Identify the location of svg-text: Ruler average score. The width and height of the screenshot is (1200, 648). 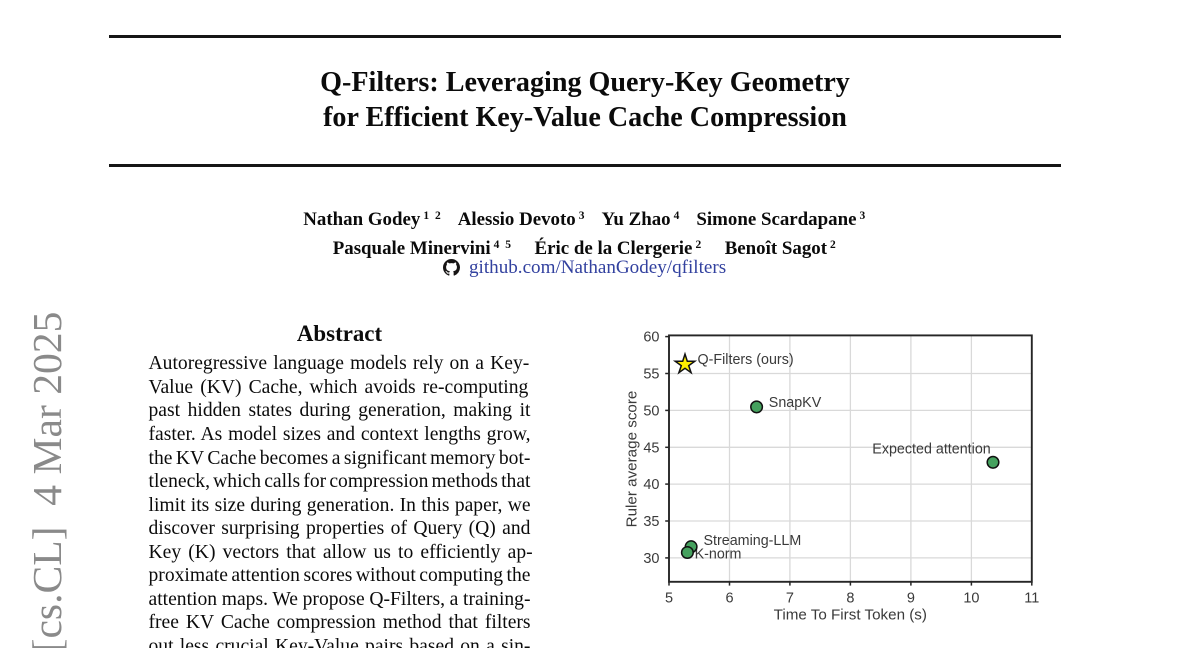
(632, 459).